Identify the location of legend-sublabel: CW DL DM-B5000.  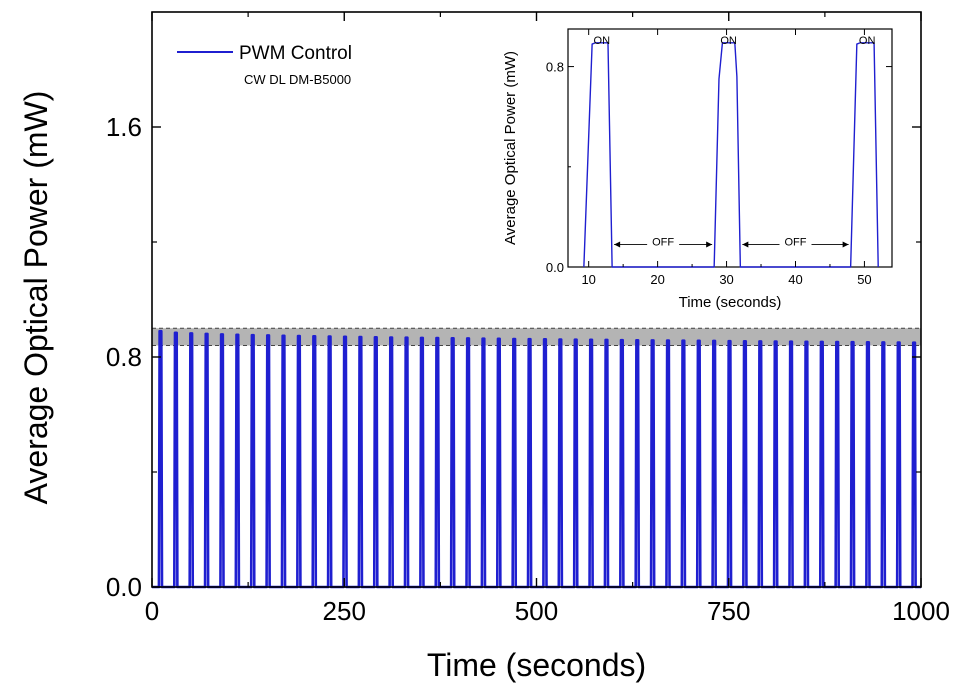
(297, 79).